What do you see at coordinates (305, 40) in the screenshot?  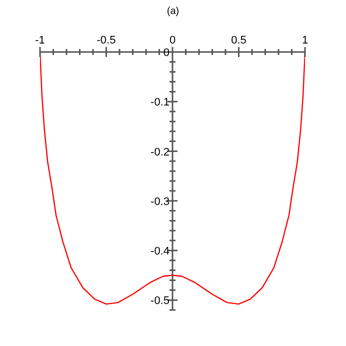 I see `x-tick-label: 1` at bounding box center [305, 40].